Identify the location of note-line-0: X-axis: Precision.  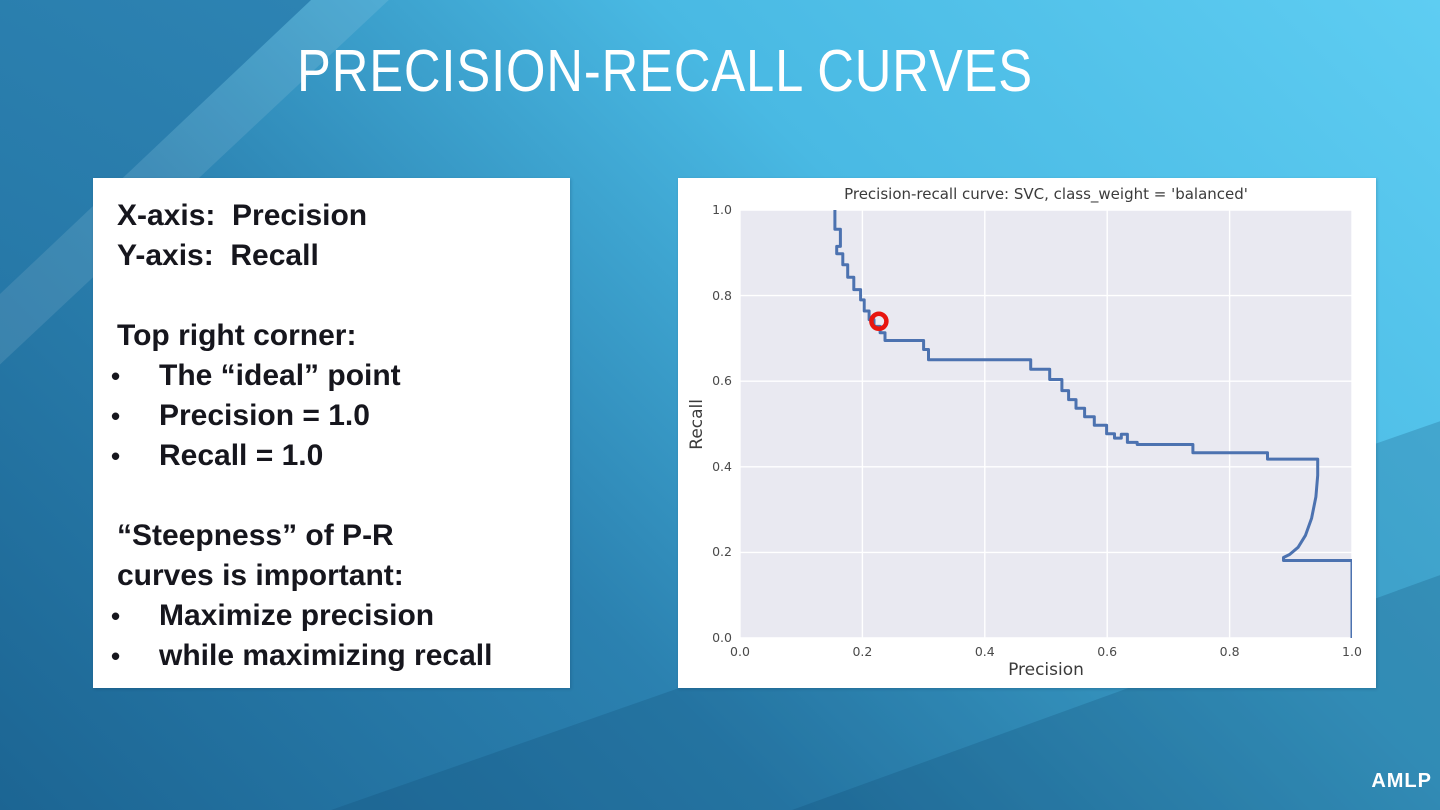
(333, 216).